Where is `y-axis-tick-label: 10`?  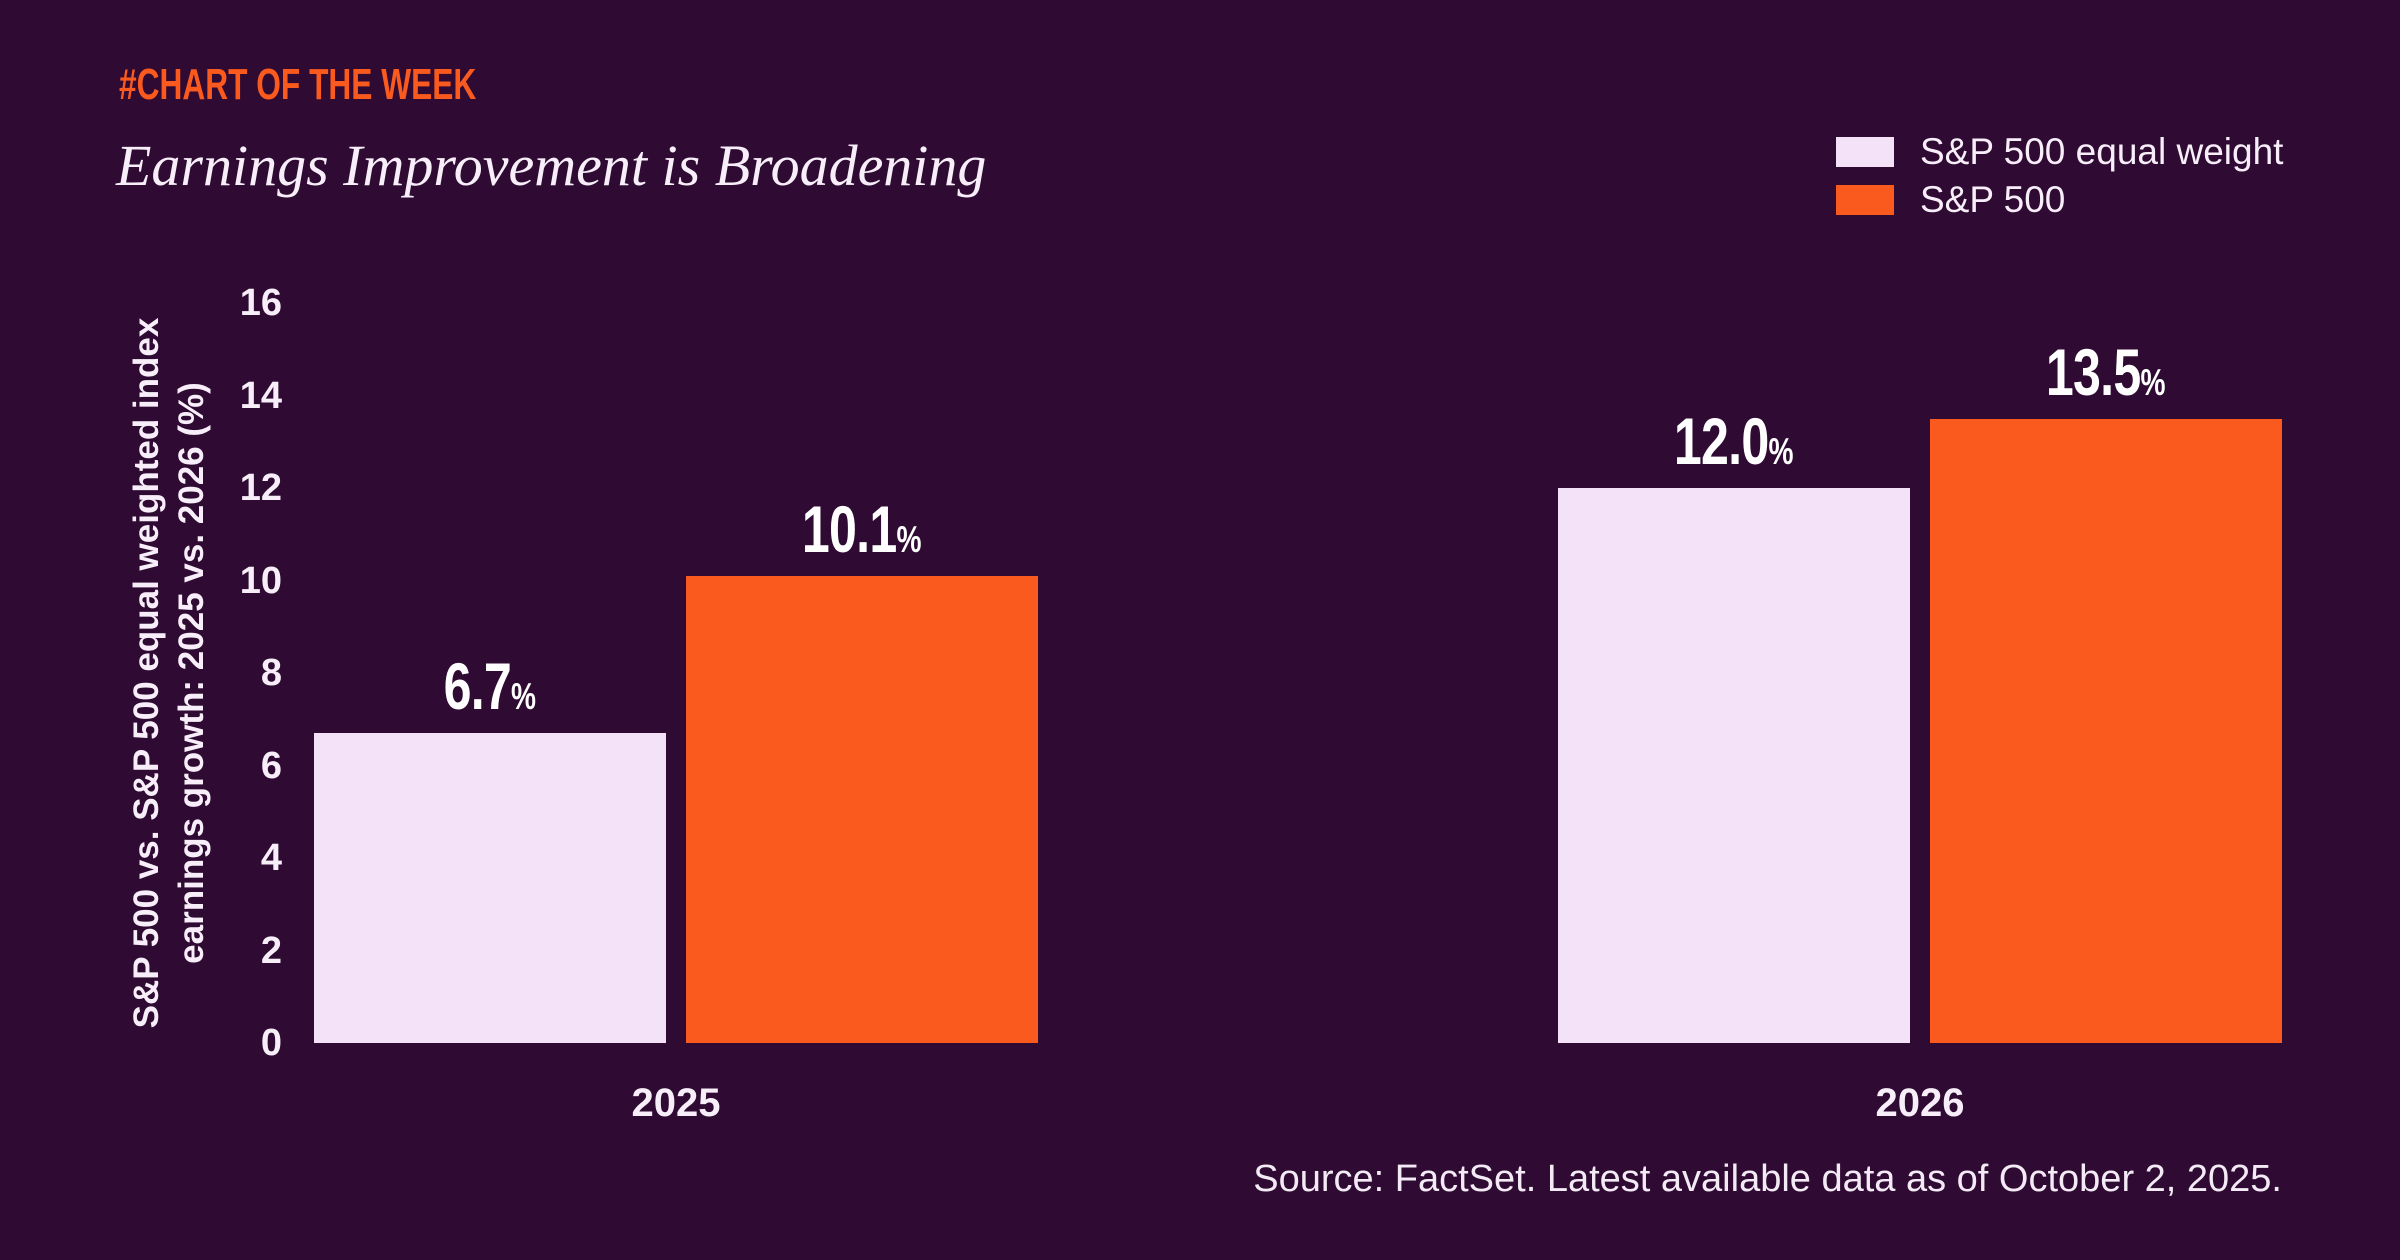 y-axis-tick-label: 10 is located at coordinates (260, 580).